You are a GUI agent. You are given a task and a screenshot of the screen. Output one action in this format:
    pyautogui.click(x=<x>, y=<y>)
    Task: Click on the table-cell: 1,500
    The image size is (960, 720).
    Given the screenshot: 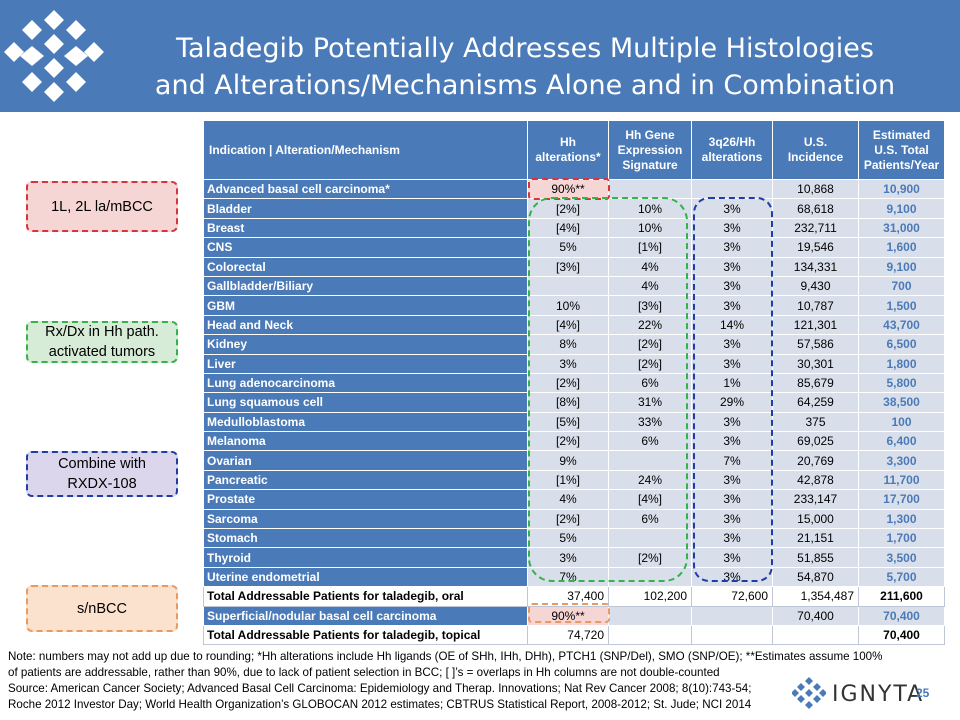 What is the action you would take?
    pyautogui.click(x=901, y=305)
    